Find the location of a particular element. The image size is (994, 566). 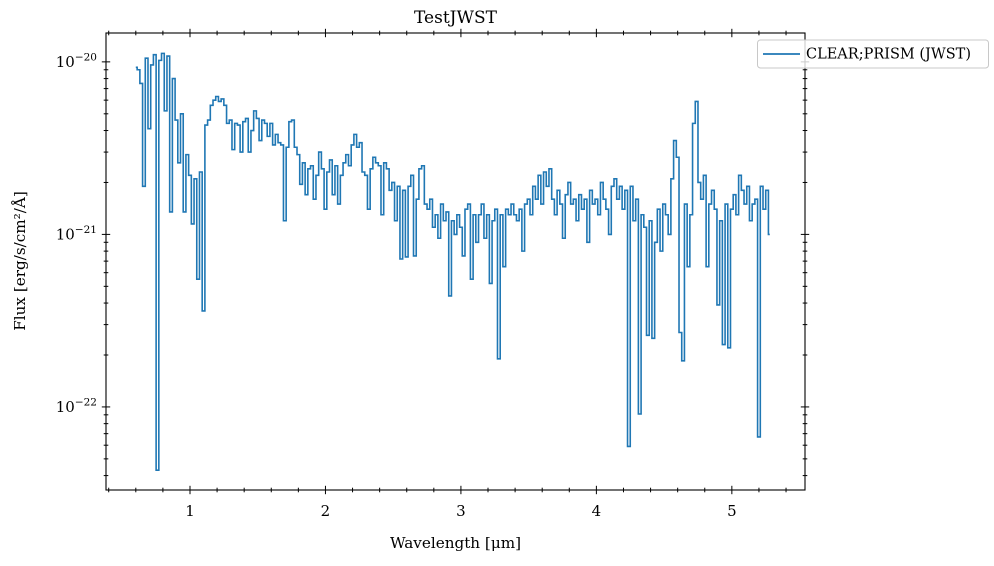

y-tick-label: 10−22 is located at coordinates (76, 407).